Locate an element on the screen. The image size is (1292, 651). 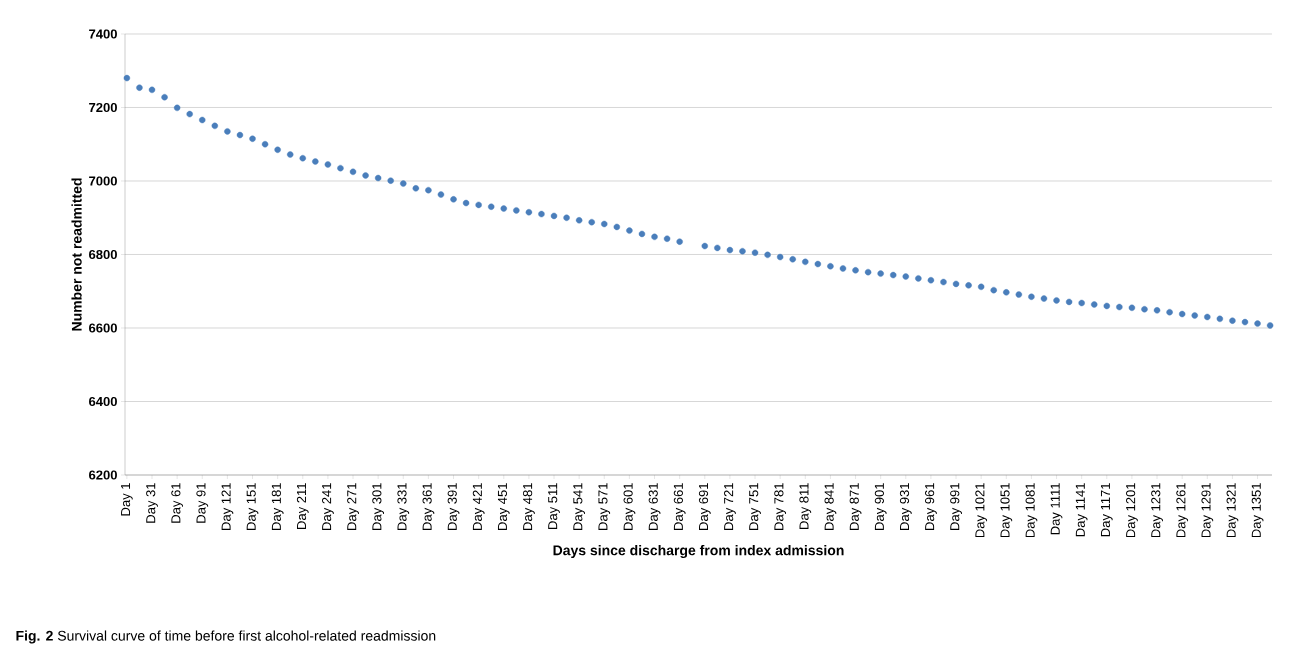
x-tick-label: Day 901 is located at coordinates (880, 506).